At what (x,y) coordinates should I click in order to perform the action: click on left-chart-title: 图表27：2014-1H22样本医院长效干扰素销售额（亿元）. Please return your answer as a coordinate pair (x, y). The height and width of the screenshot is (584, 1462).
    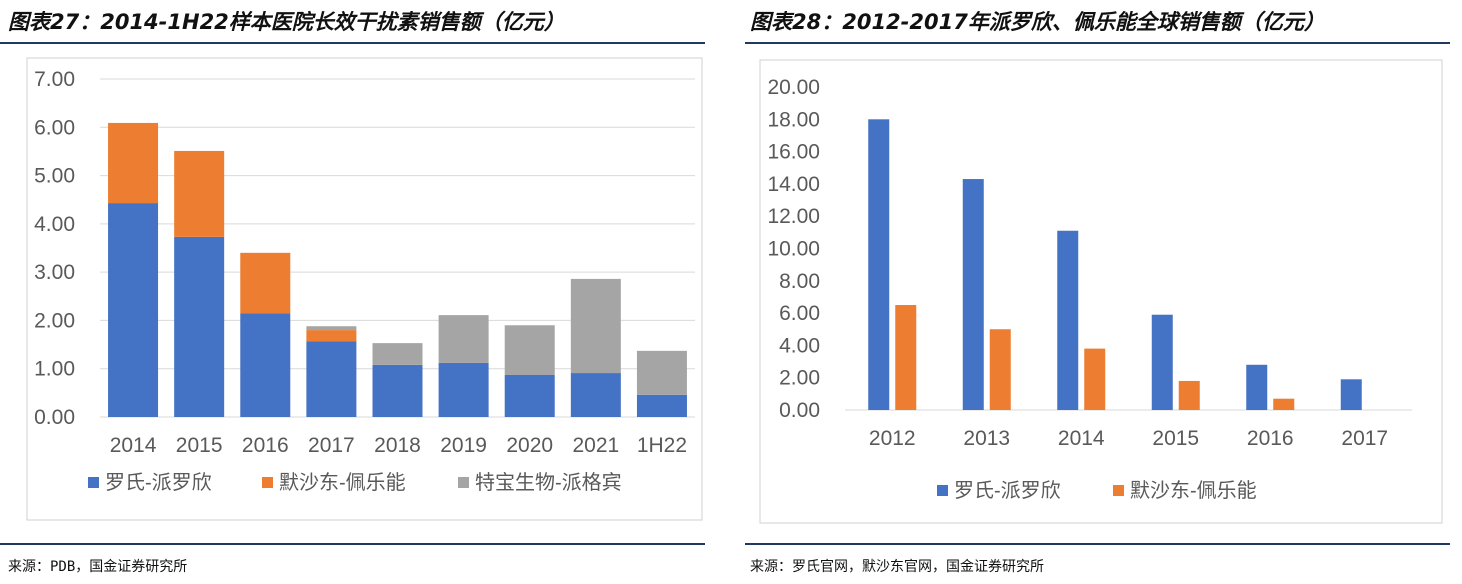
    Looking at the image, I should click on (286, 22).